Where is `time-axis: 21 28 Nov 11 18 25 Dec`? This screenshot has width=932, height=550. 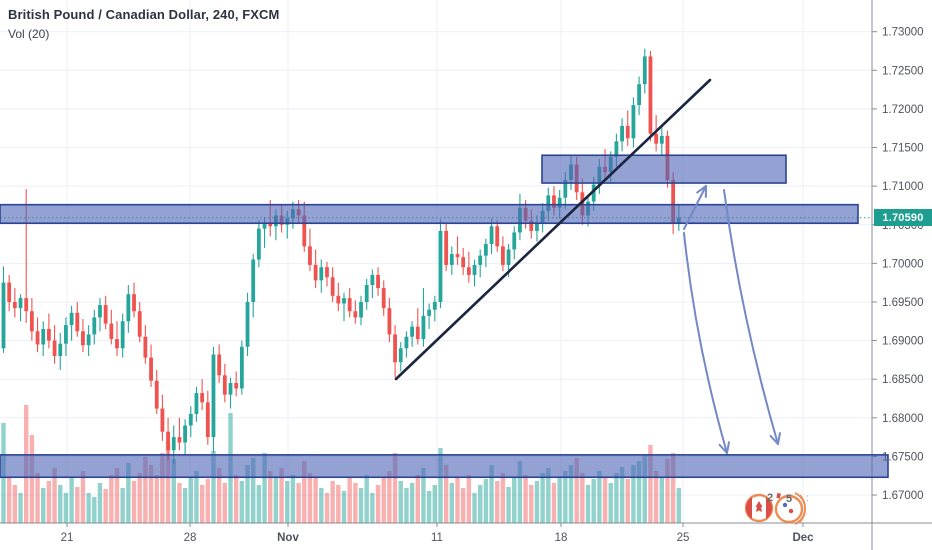
time-axis: 21 28 Nov 11 18 25 Dec is located at coordinates (438, 533).